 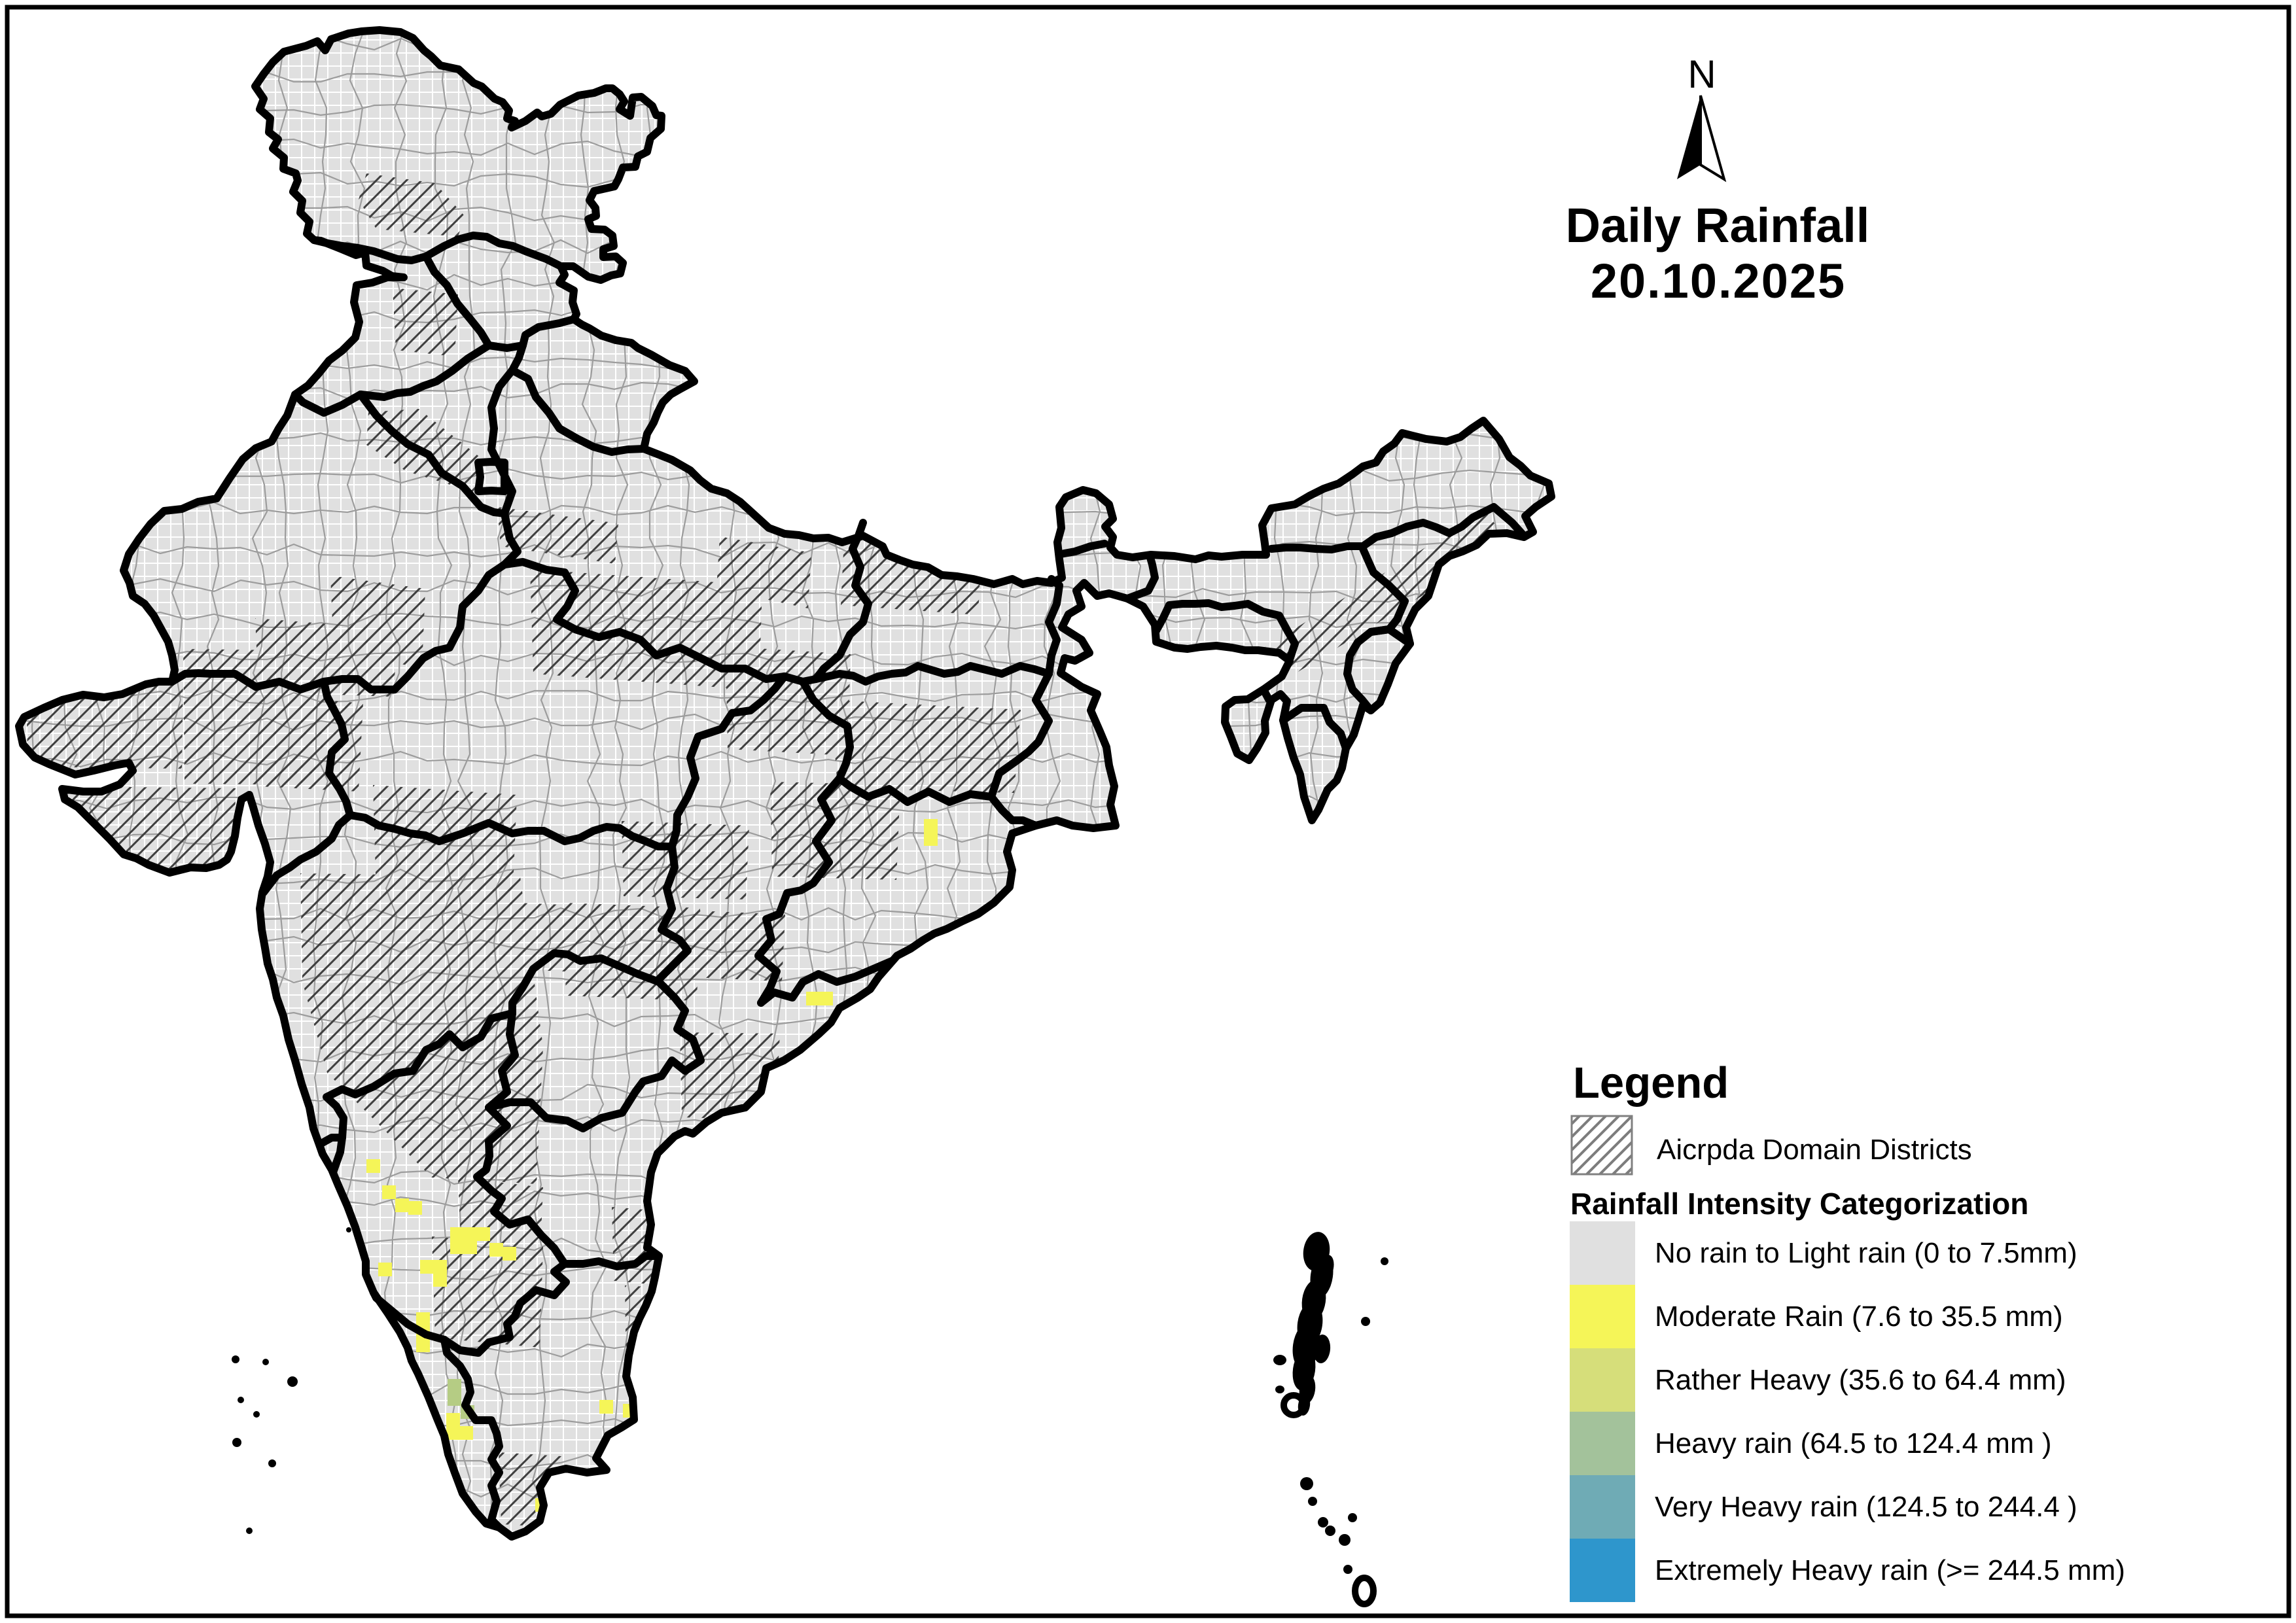 What do you see at coordinates (1651, 1083) in the screenshot?
I see `svg-text: Legend` at bounding box center [1651, 1083].